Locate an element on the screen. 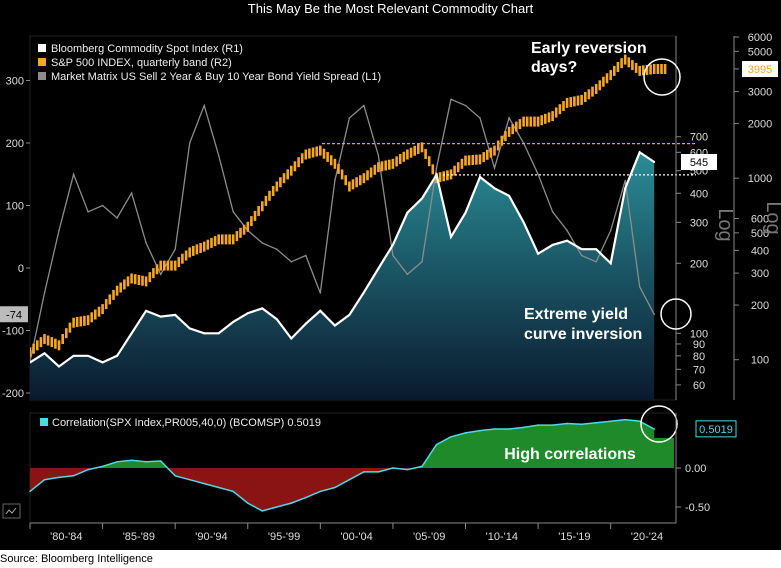 This screenshot has width=781, height=568. spx-band-bar-2011-q2 is located at coordinates (483, 157).